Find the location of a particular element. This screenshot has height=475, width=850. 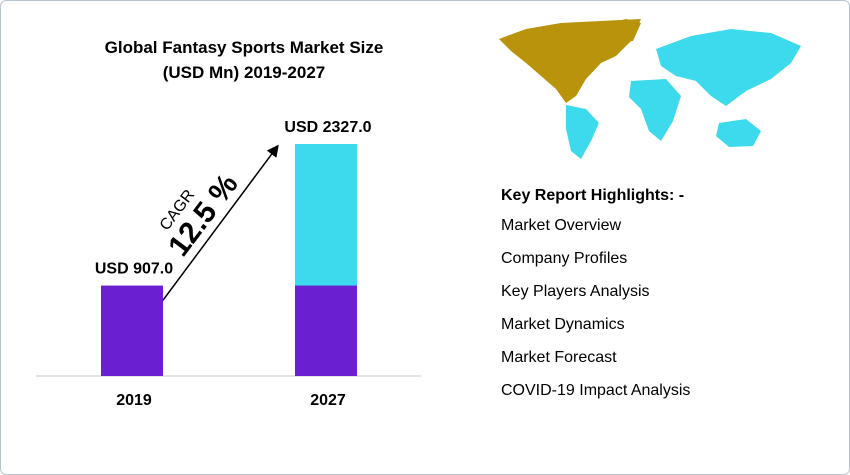

world-map is located at coordinates (650, 89).